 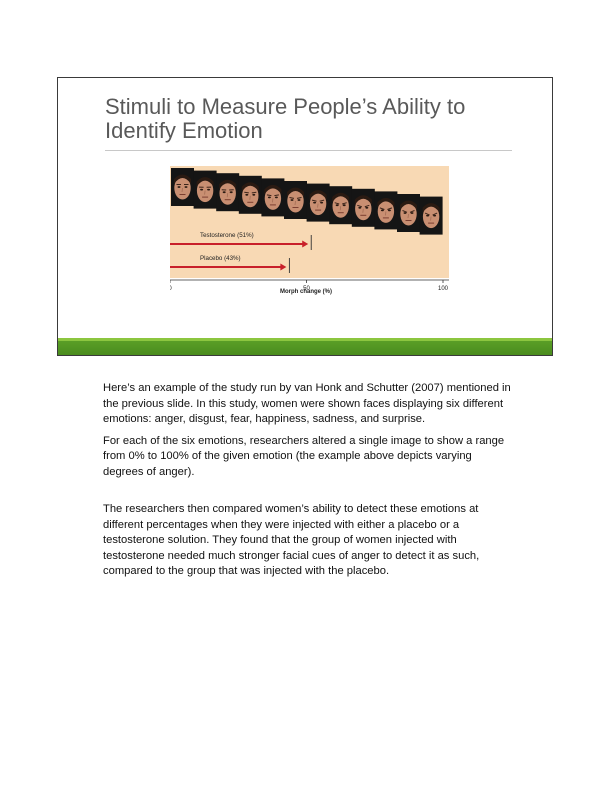 I want to click on x-axis-label: Morph change (%), so click(x=306, y=292).